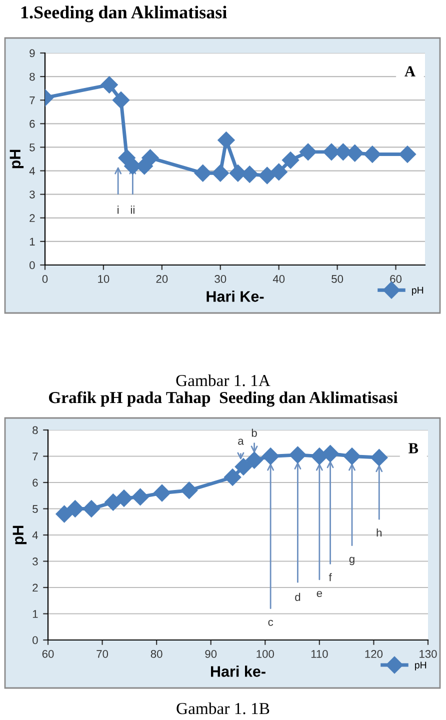 This screenshot has height=720, width=446. What do you see at coordinates (413, 448) in the screenshot?
I see `annotation: B` at bounding box center [413, 448].